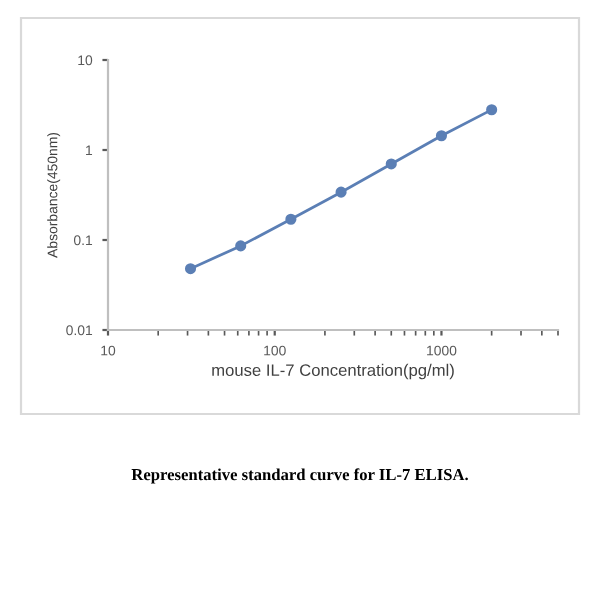 The width and height of the screenshot is (600, 600). I want to click on x-axis-title: mouse IL-7 Concentration(pg/ml), so click(333, 371).